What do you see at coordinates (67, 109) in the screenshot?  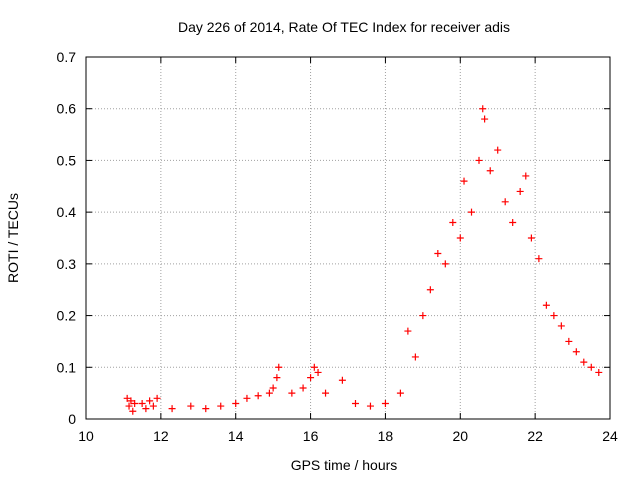 I see `y-tick-label: 0.6` at bounding box center [67, 109].